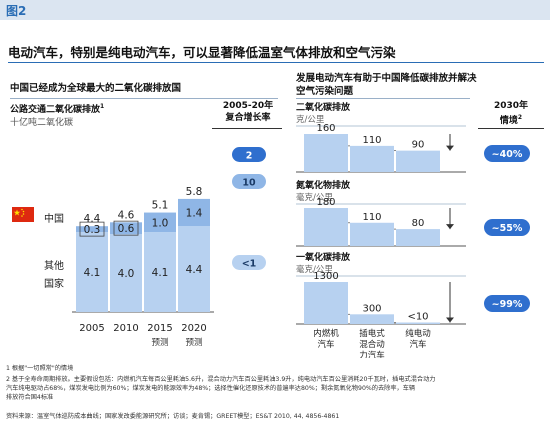  What do you see at coordinates (16, 11) in the screenshot?
I see `figure-label: 图2` at bounding box center [16, 11].